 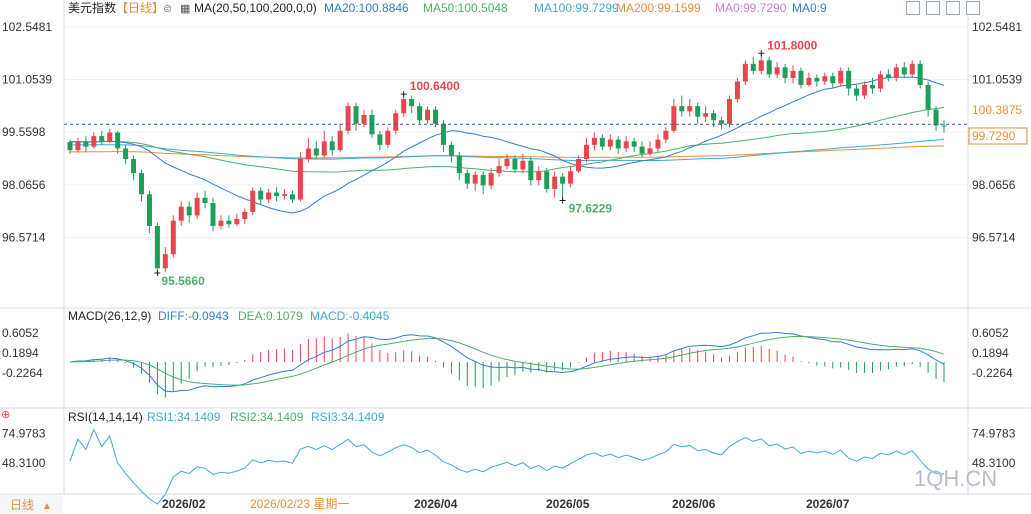 What do you see at coordinates (994, 463) in the screenshot?
I see `rsi-tick-label-right: 48.3100` at bounding box center [994, 463].